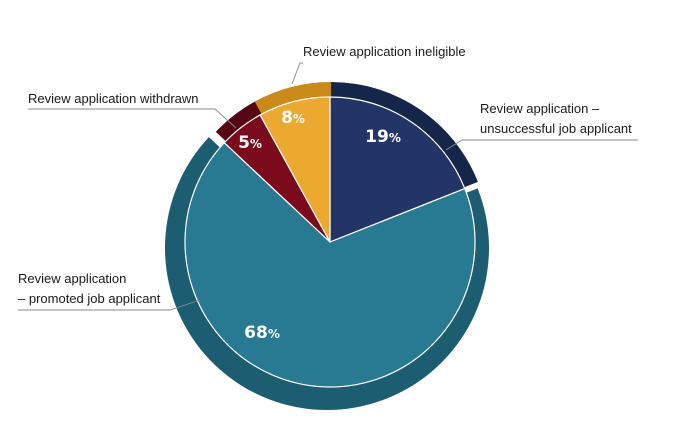 Image resolution: width=680 pixels, height=437 pixels. What do you see at coordinates (540, 108) in the screenshot?
I see `slice-label-0-line-0: Review application –` at bounding box center [540, 108].